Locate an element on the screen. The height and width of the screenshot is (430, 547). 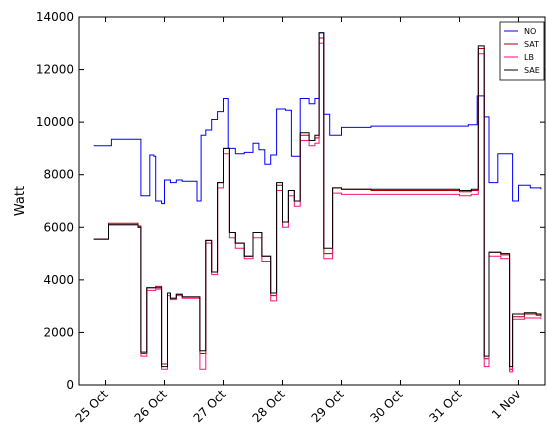
x-tick-label: 25 Oct is located at coordinates (92, 406).